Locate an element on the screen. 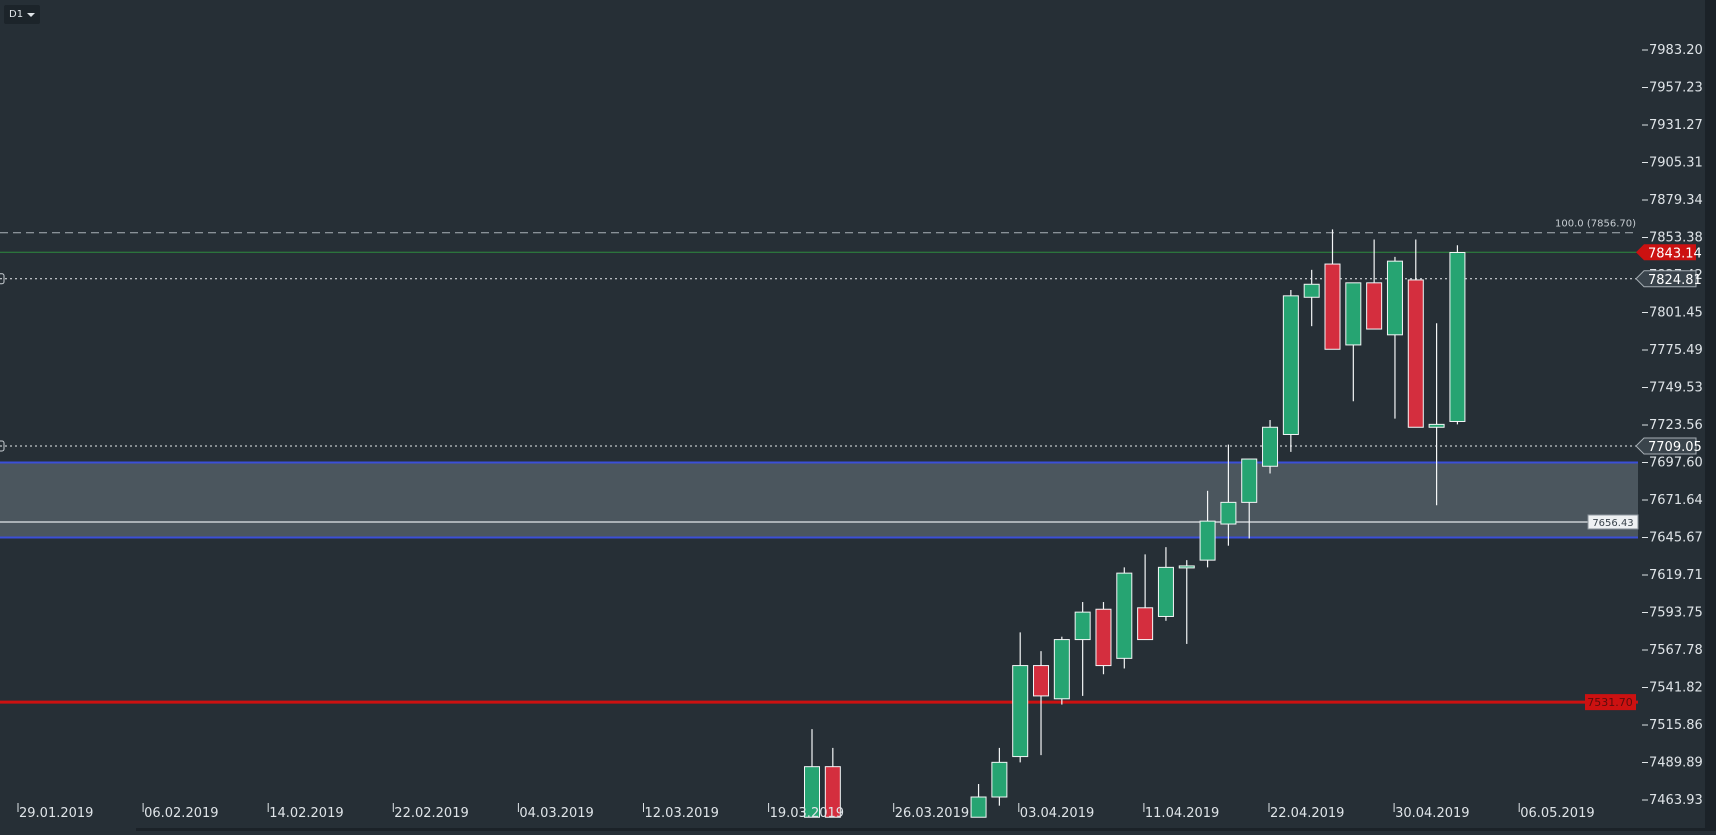 The width and height of the screenshot is (1716, 835). order-line-handle-upper is located at coordinates (2, 279).